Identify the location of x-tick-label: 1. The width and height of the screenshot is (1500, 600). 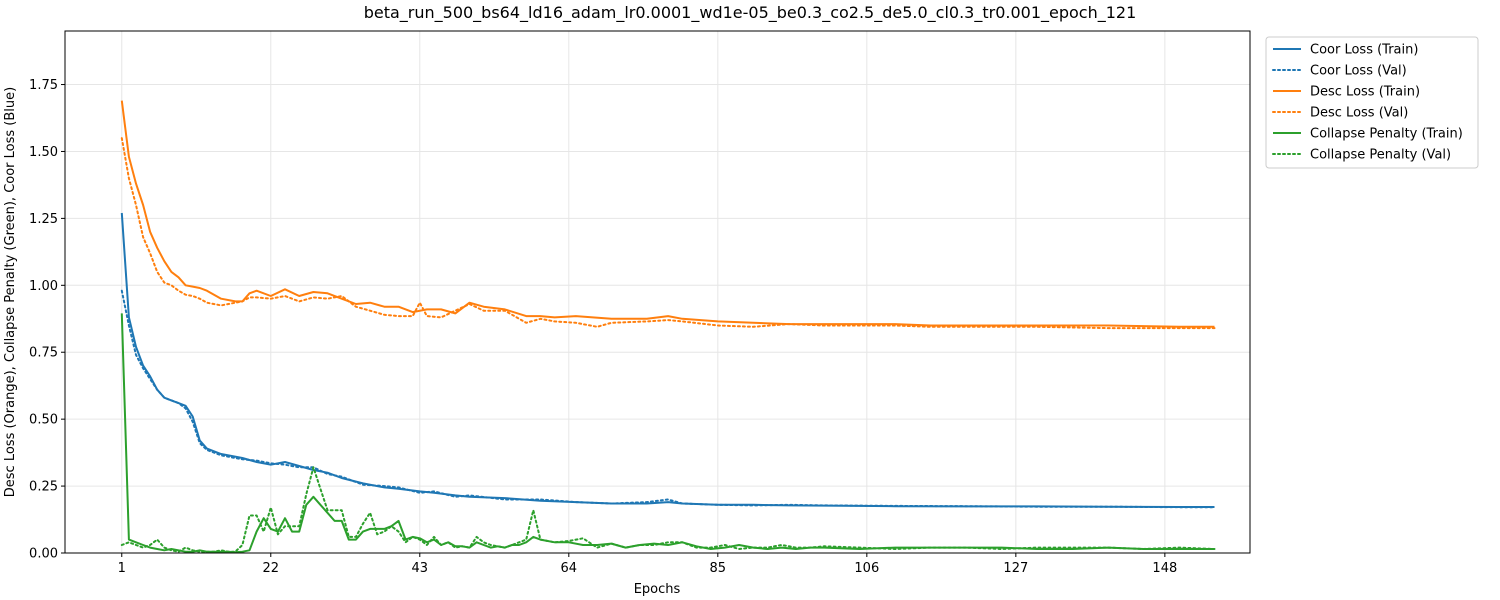
(122, 568).